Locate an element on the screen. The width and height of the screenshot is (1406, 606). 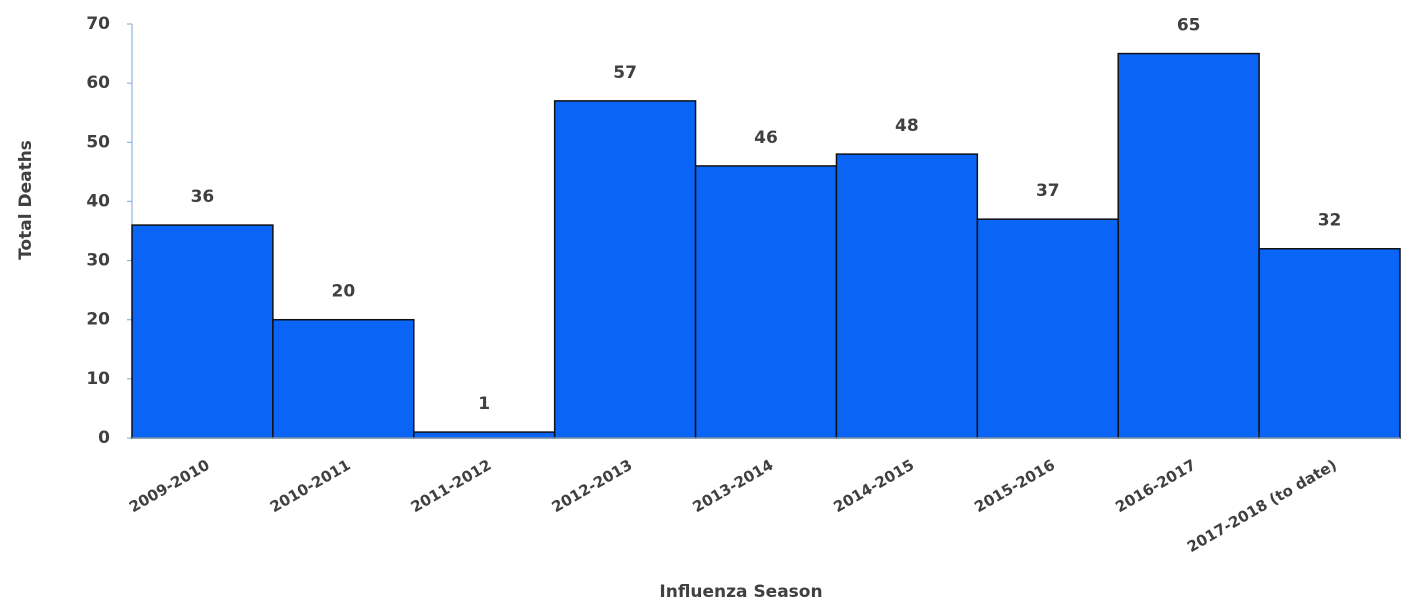
y-tick-label: 10 is located at coordinates (98, 379).